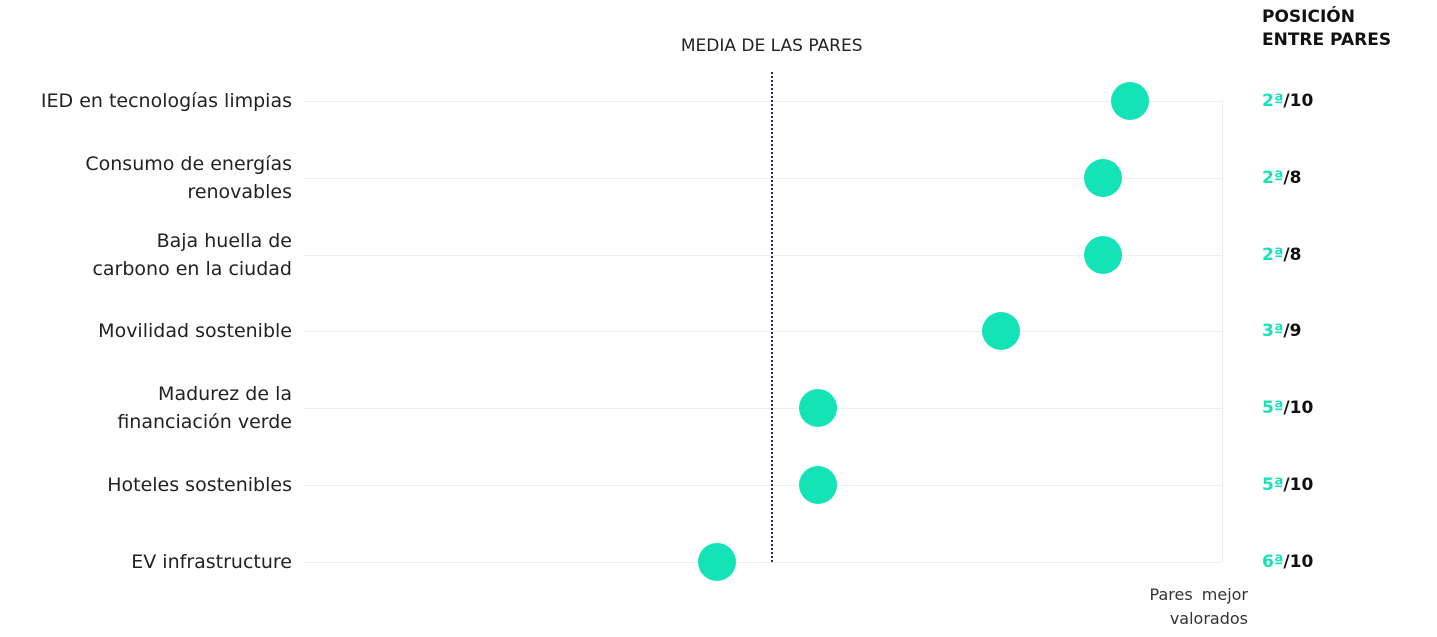  What do you see at coordinates (1198, 606) in the screenshot?
I see `footer-label: Pares mejor valorados` at bounding box center [1198, 606].